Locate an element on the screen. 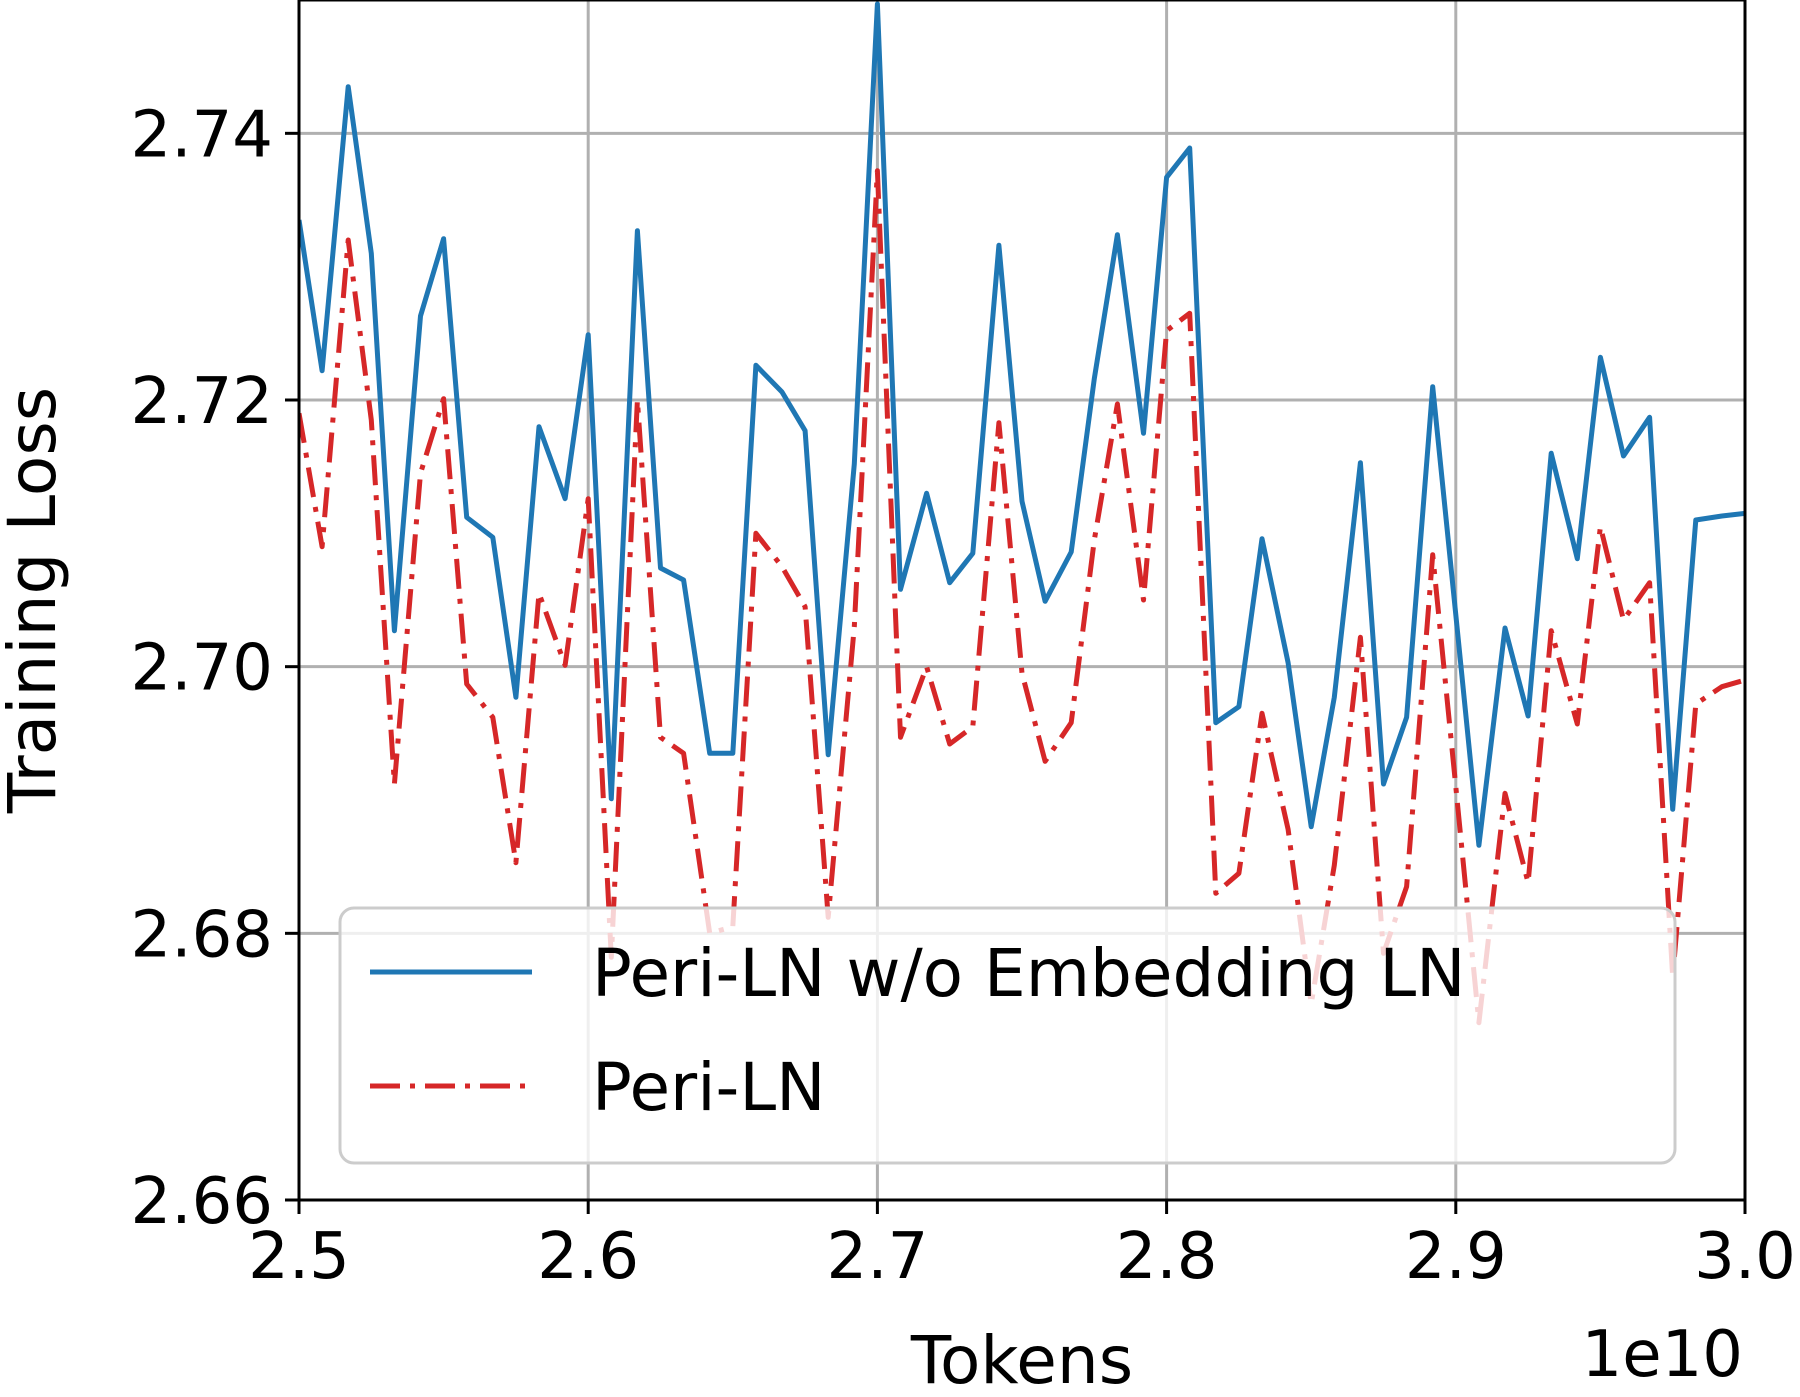 This screenshot has width=1800, height=1397. y-tick-label: 2.72 is located at coordinates (202, 402).